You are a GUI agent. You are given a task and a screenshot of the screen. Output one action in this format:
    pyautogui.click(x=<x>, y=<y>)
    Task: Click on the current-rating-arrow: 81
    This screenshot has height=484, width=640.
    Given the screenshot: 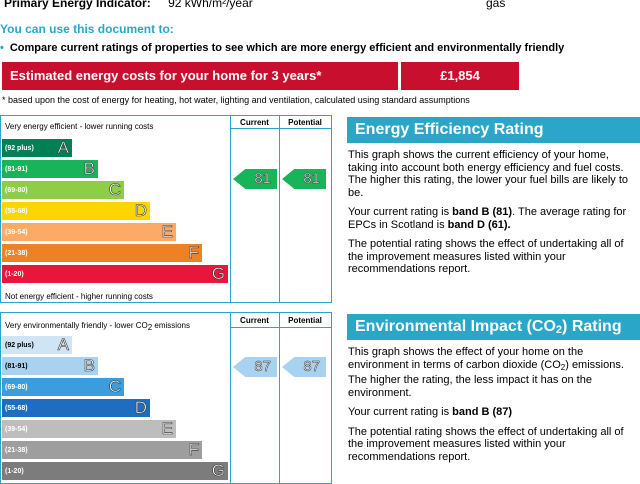 What is the action you would take?
    pyautogui.click(x=255, y=179)
    